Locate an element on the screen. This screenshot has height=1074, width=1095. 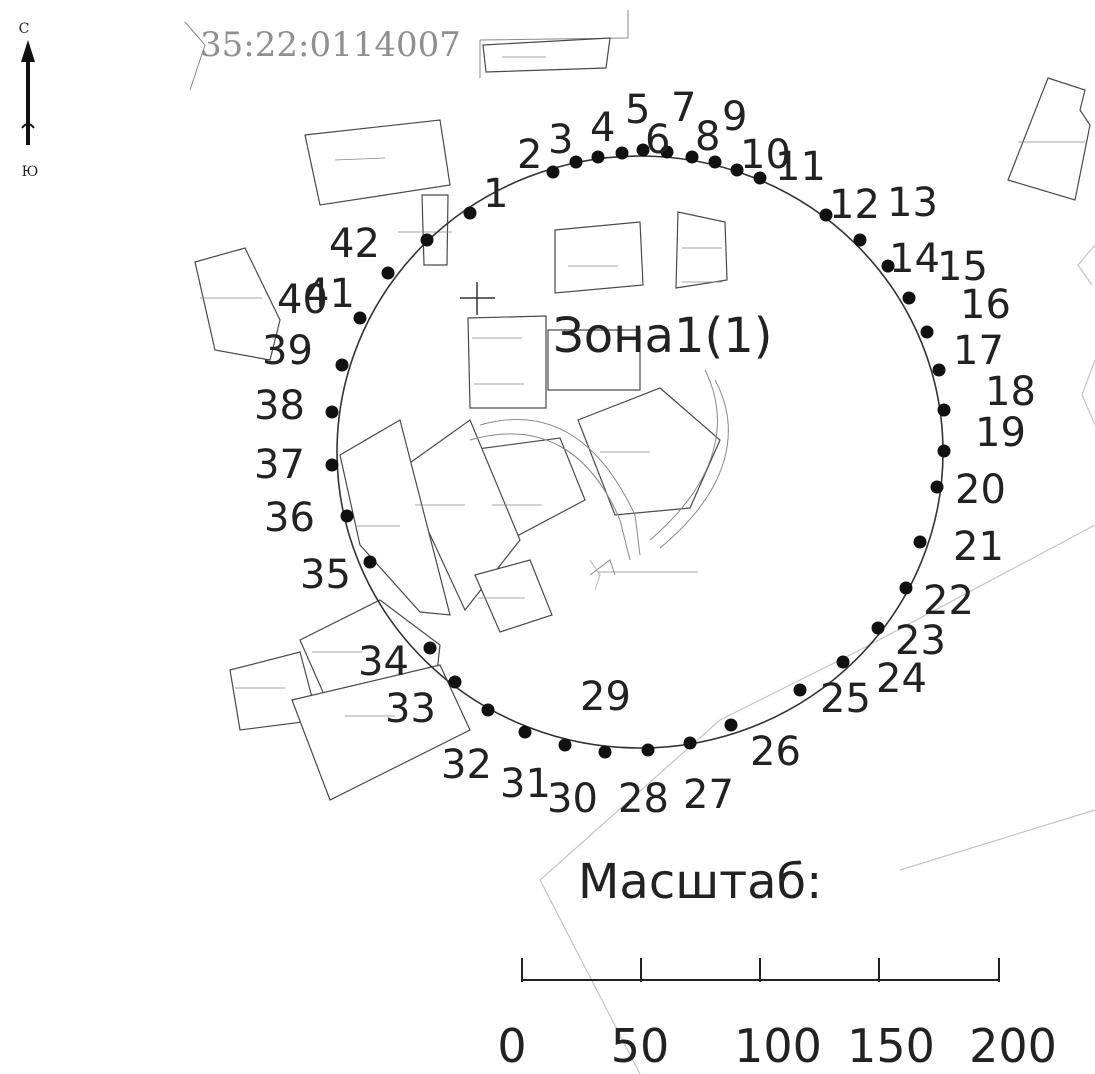
boundary-point-label: 37 is located at coordinates (279, 465).